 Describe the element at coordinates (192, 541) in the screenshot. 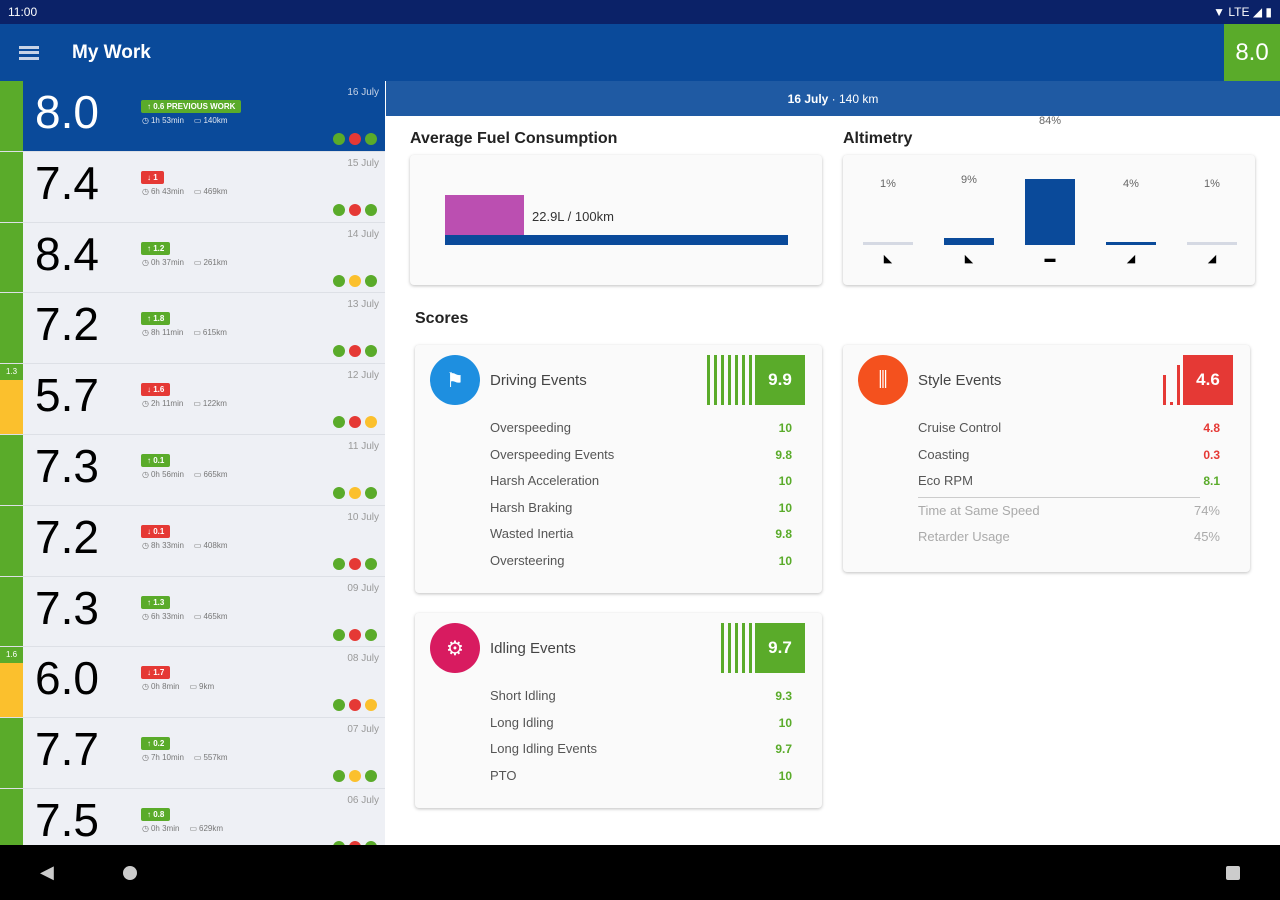

I see `work-list-item: 7.2 ↓ 0.1 ◷ 8h 33min ▭ 408km 10 July` at that location.